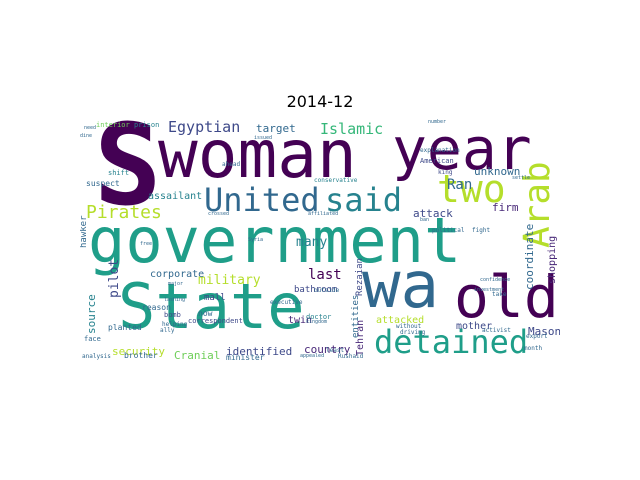 The height and width of the screenshot is (480, 640). Describe the element at coordinates (275, 240) in the screenshot. I see `word-government: government` at that location.